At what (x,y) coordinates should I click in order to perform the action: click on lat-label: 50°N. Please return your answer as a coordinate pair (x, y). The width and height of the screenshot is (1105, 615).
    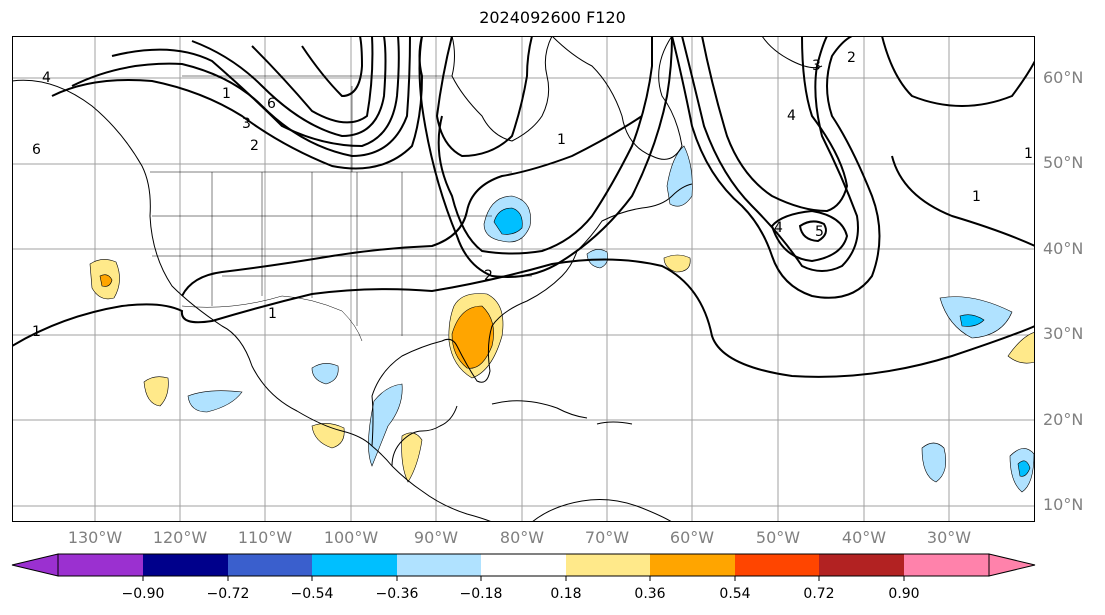
    Looking at the image, I should click on (1063, 162).